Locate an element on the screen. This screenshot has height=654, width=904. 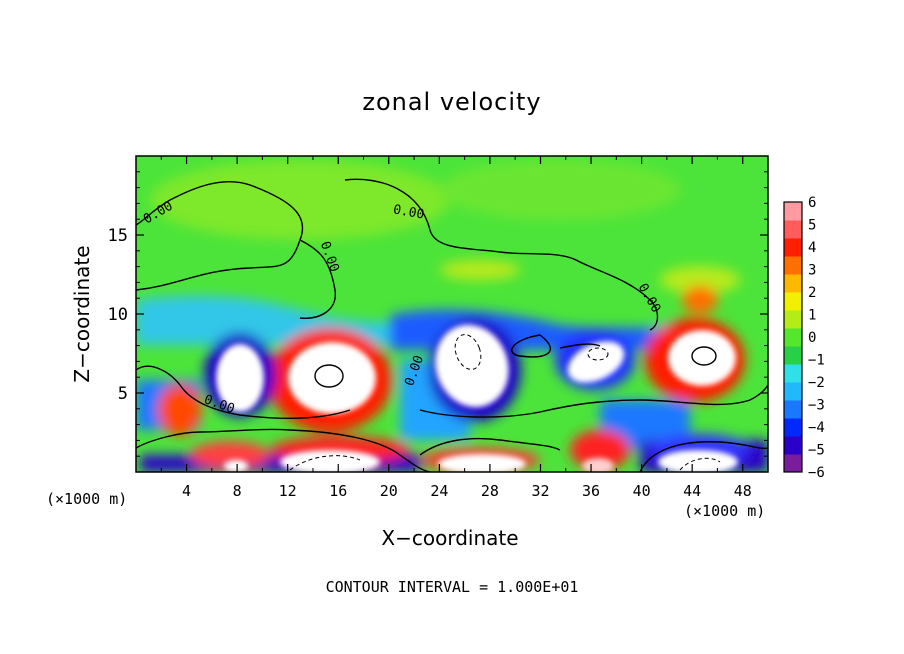
colorbar-label: −3 is located at coordinates (816, 406).